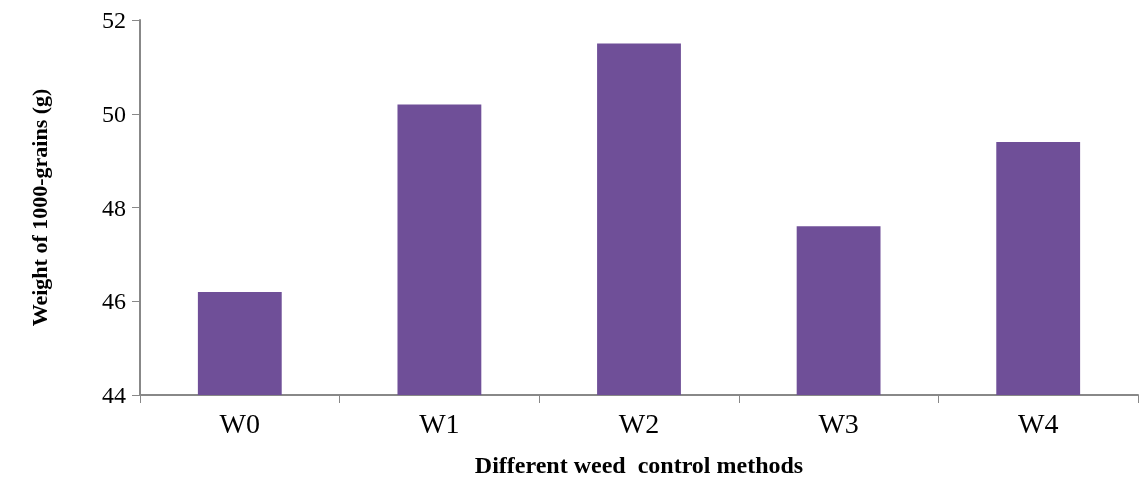 Image resolution: width=1143 pixels, height=496 pixels. Describe the element at coordinates (114, 395) in the screenshot. I see `y-tick-label: 44` at that location.